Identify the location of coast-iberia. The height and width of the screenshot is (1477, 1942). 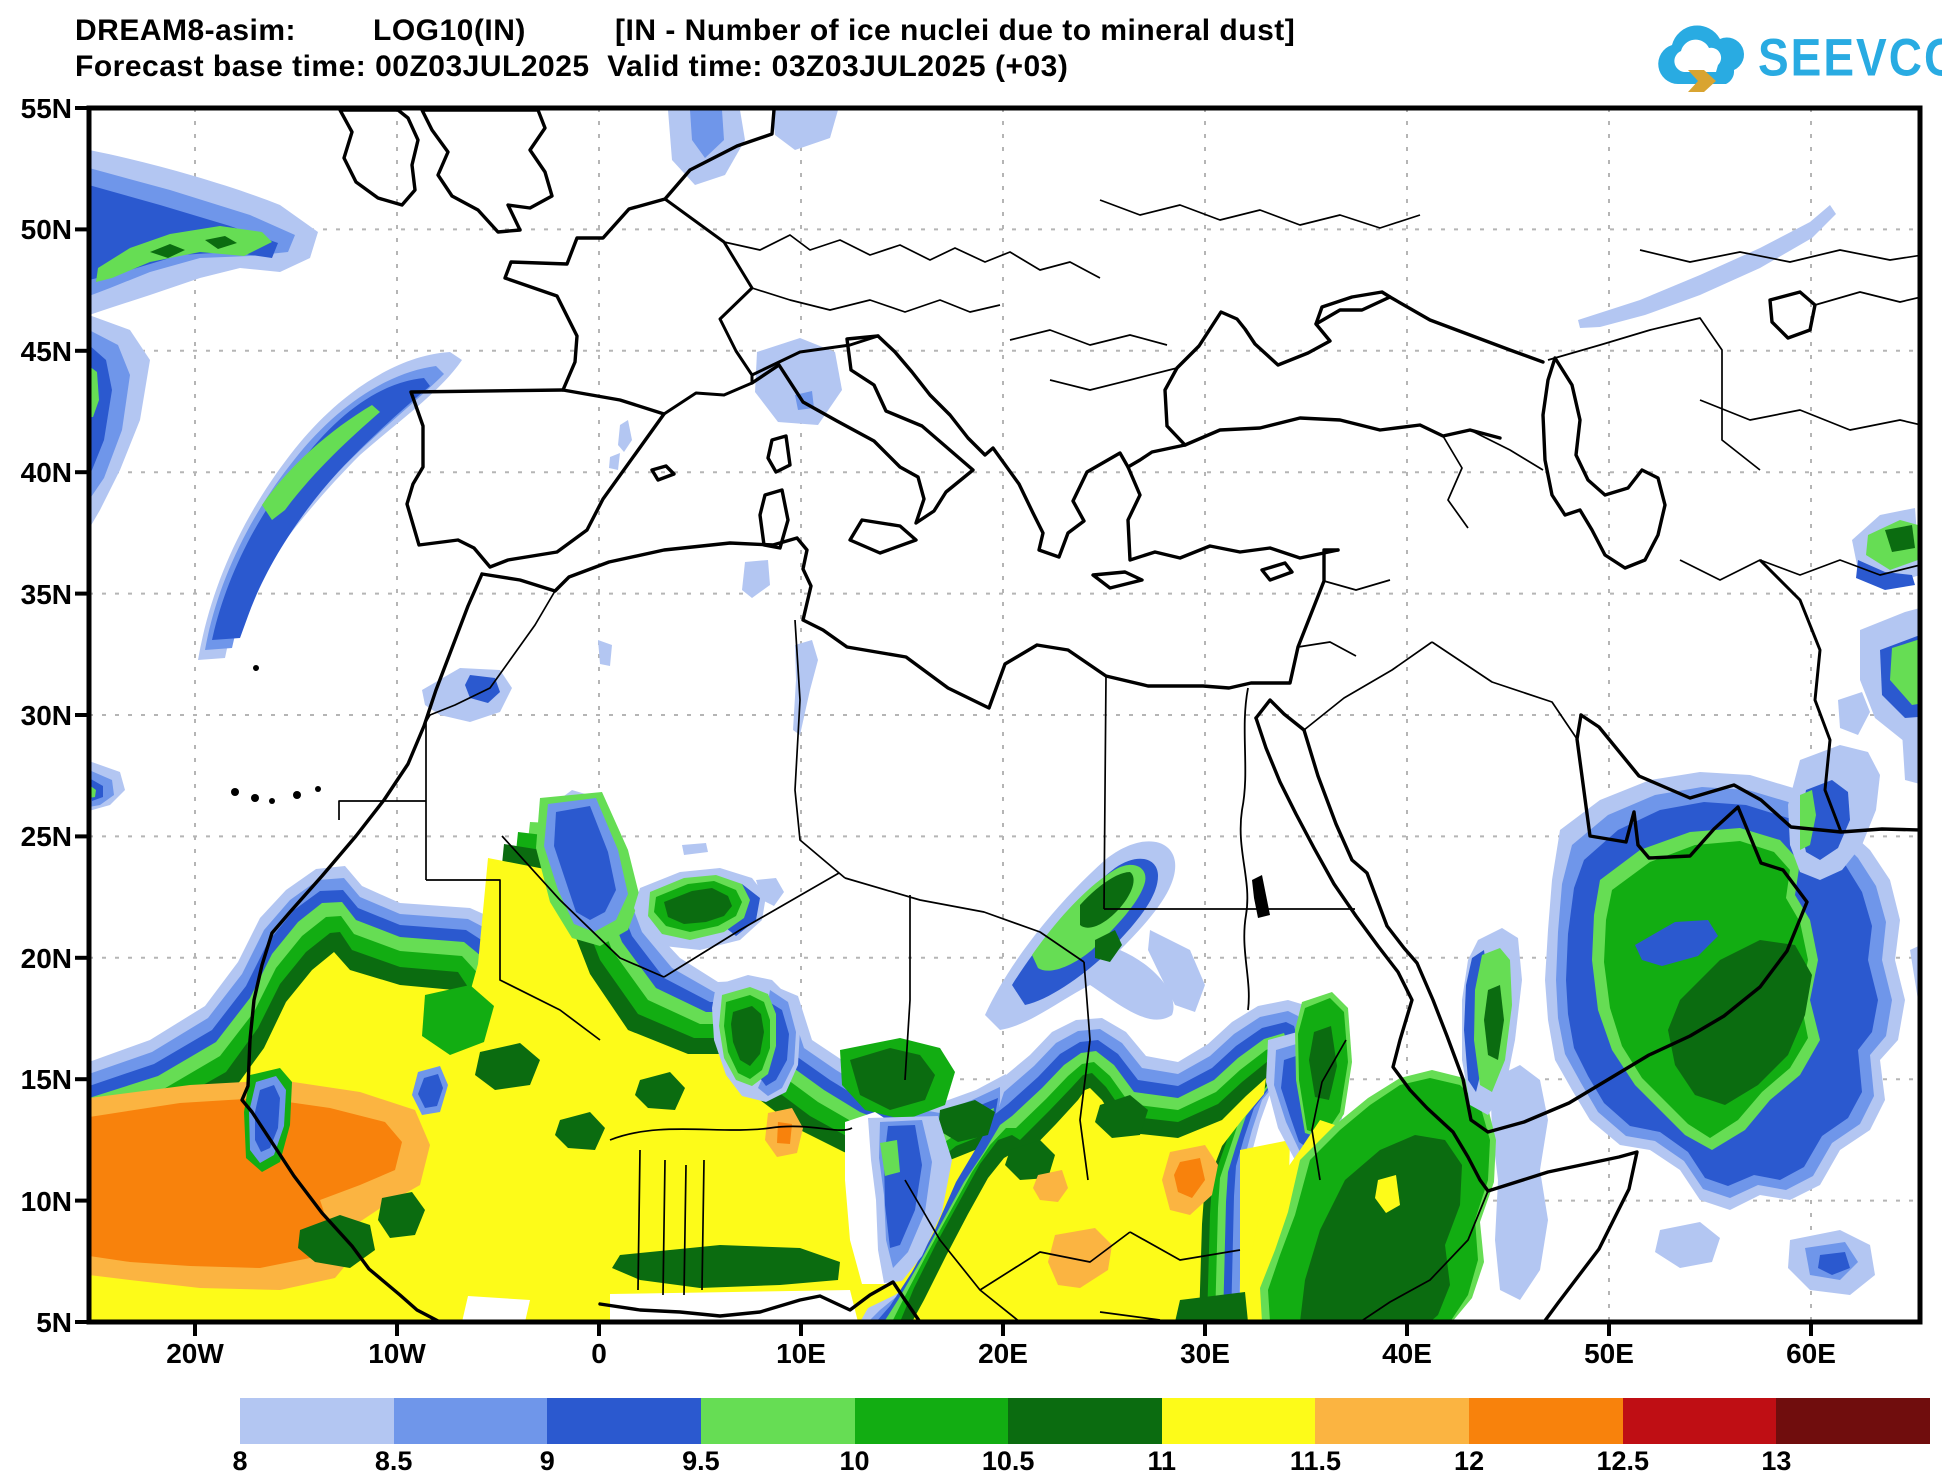
(535, 478).